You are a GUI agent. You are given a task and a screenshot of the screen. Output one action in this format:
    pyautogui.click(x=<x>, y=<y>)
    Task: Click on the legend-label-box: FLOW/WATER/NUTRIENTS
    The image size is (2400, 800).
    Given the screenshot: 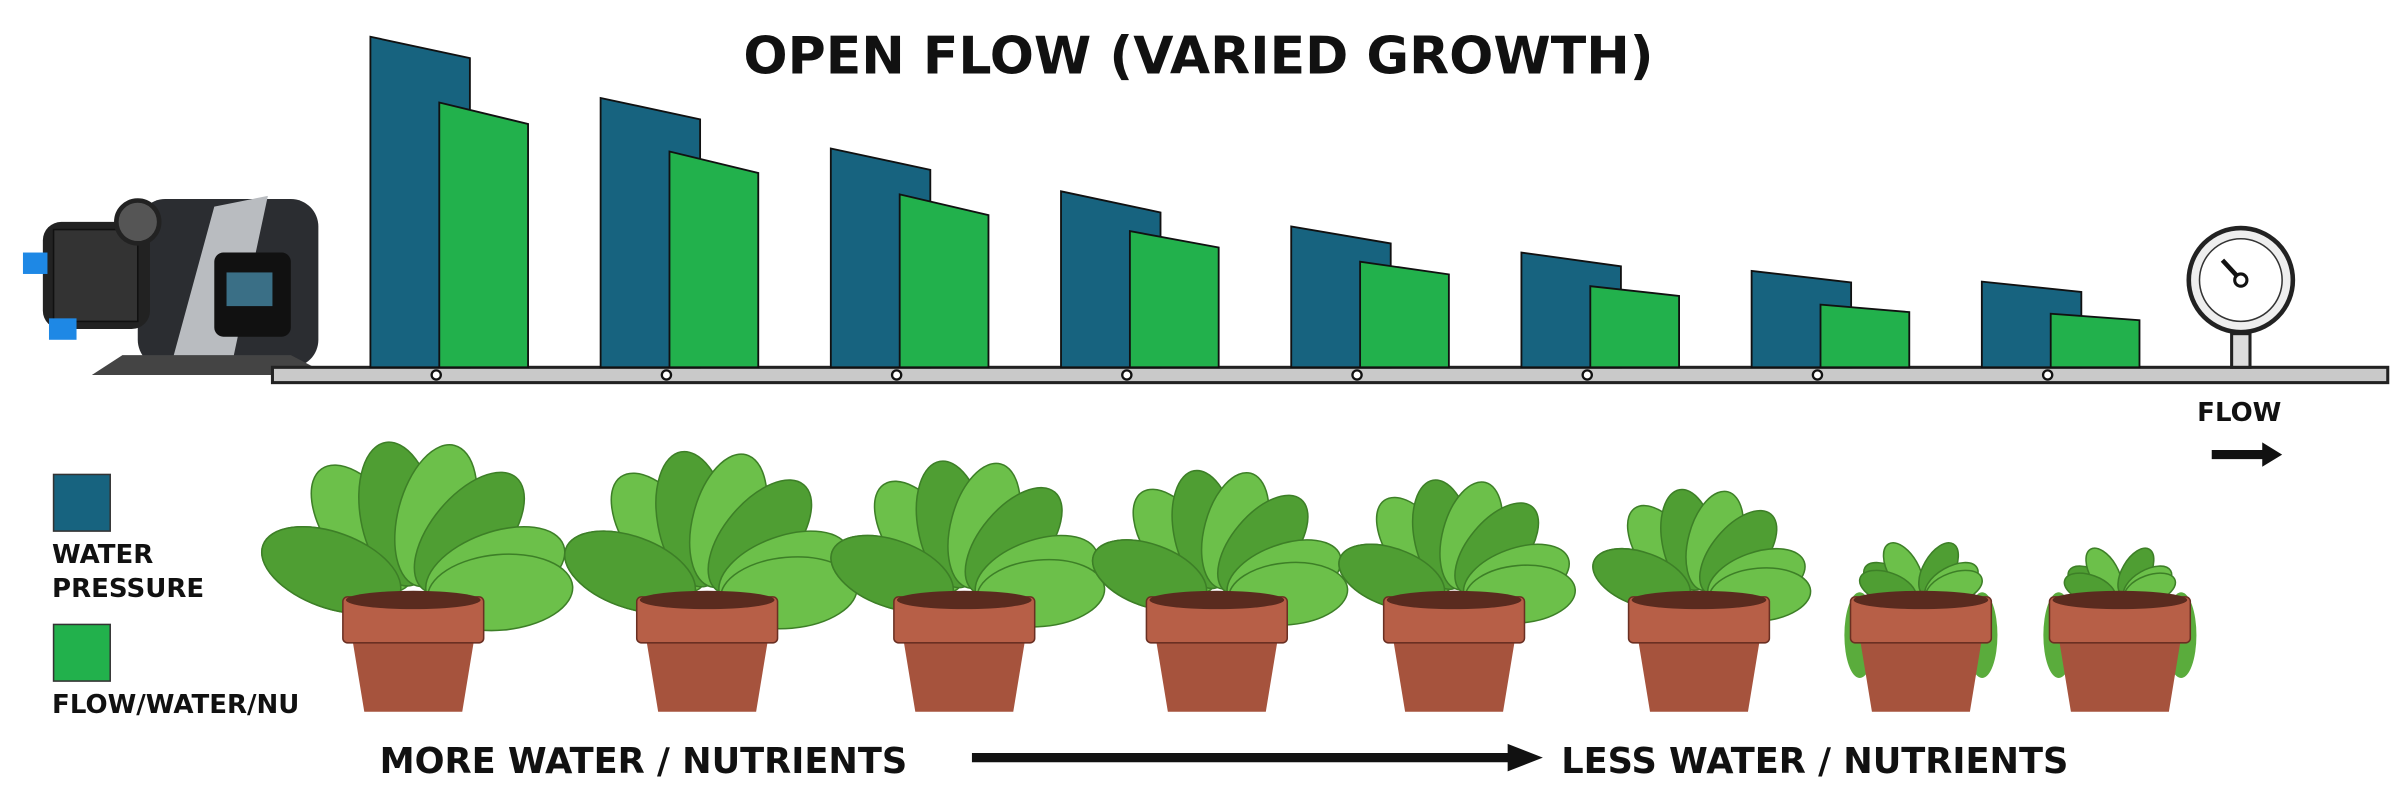 What is the action you would take?
    pyautogui.click(x=174, y=705)
    